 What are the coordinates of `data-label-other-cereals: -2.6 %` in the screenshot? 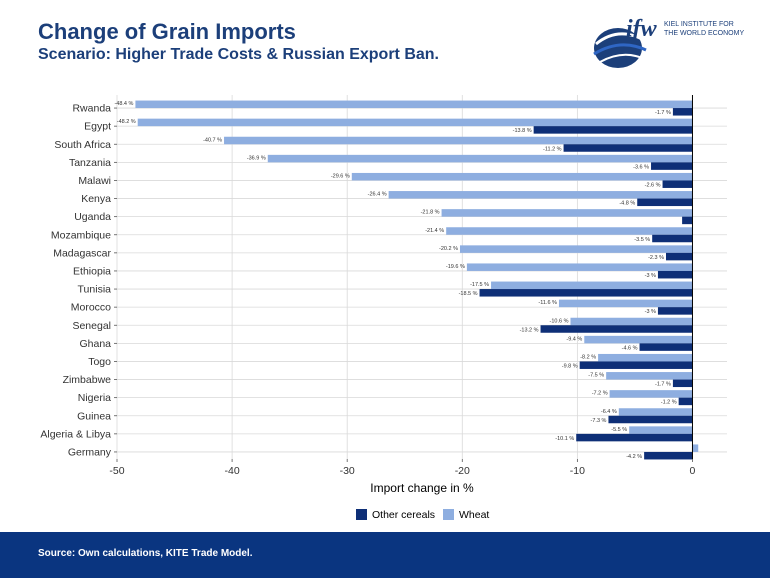 It's located at (653, 185).